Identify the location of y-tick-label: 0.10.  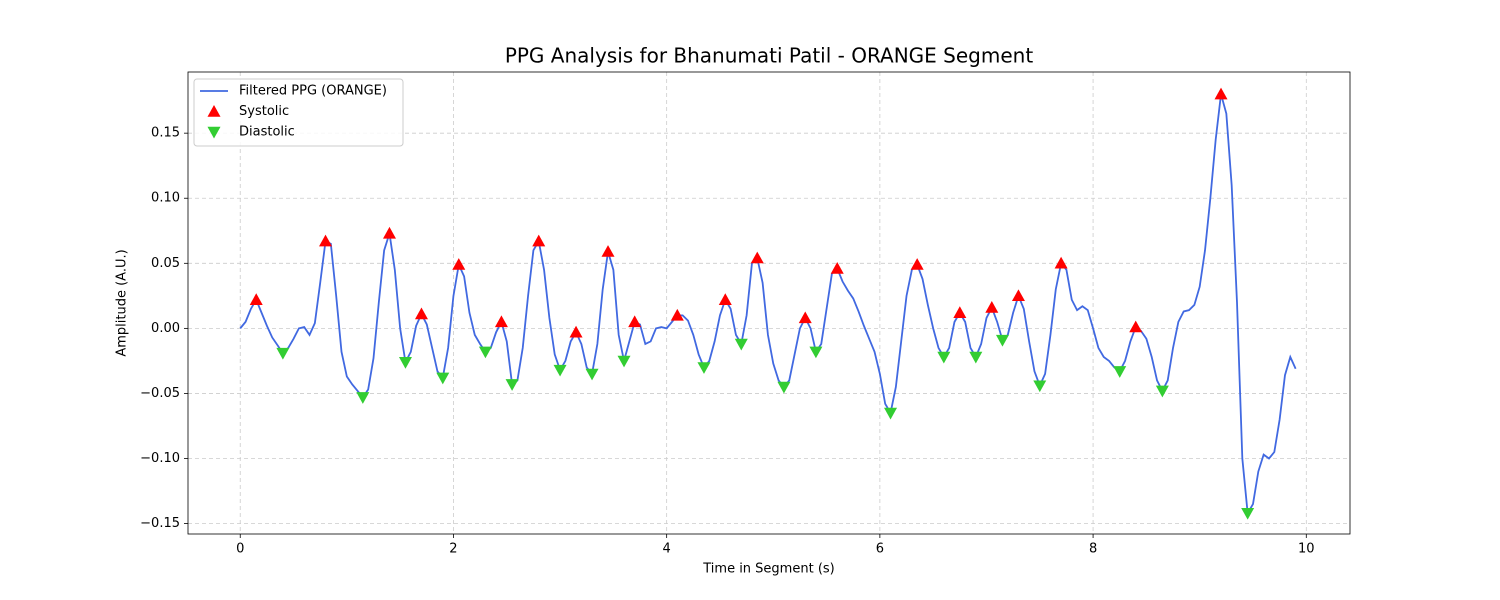
(165, 198).